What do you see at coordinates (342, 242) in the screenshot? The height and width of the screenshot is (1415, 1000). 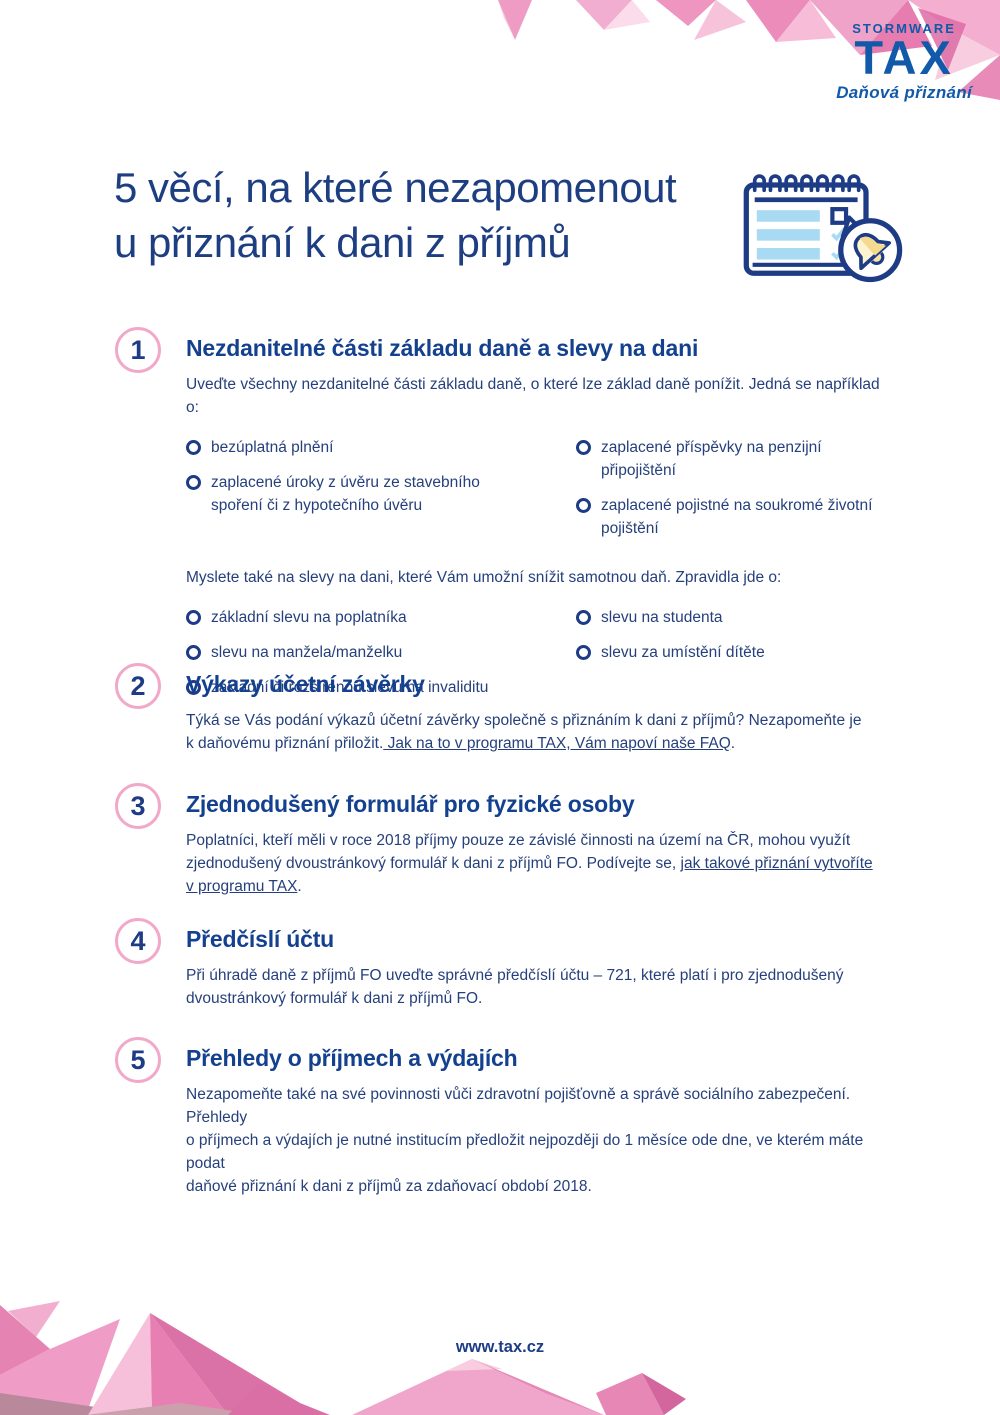 I see `title-line-2: u přiznání k dani z příjmů` at bounding box center [342, 242].